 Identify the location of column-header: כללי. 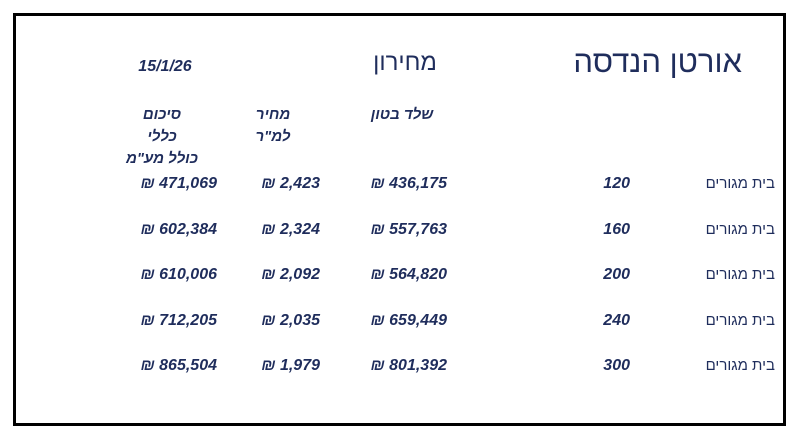
(162, 136).